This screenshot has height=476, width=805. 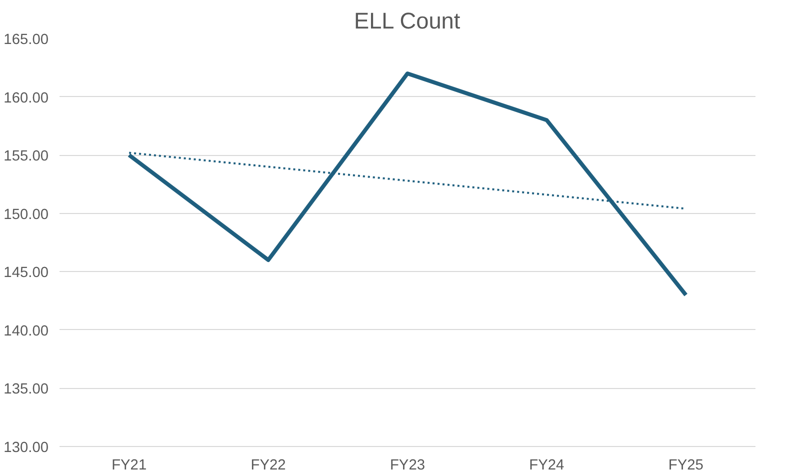 I want to click on y-tick-label: 150.00, so click(x=26, y=214).